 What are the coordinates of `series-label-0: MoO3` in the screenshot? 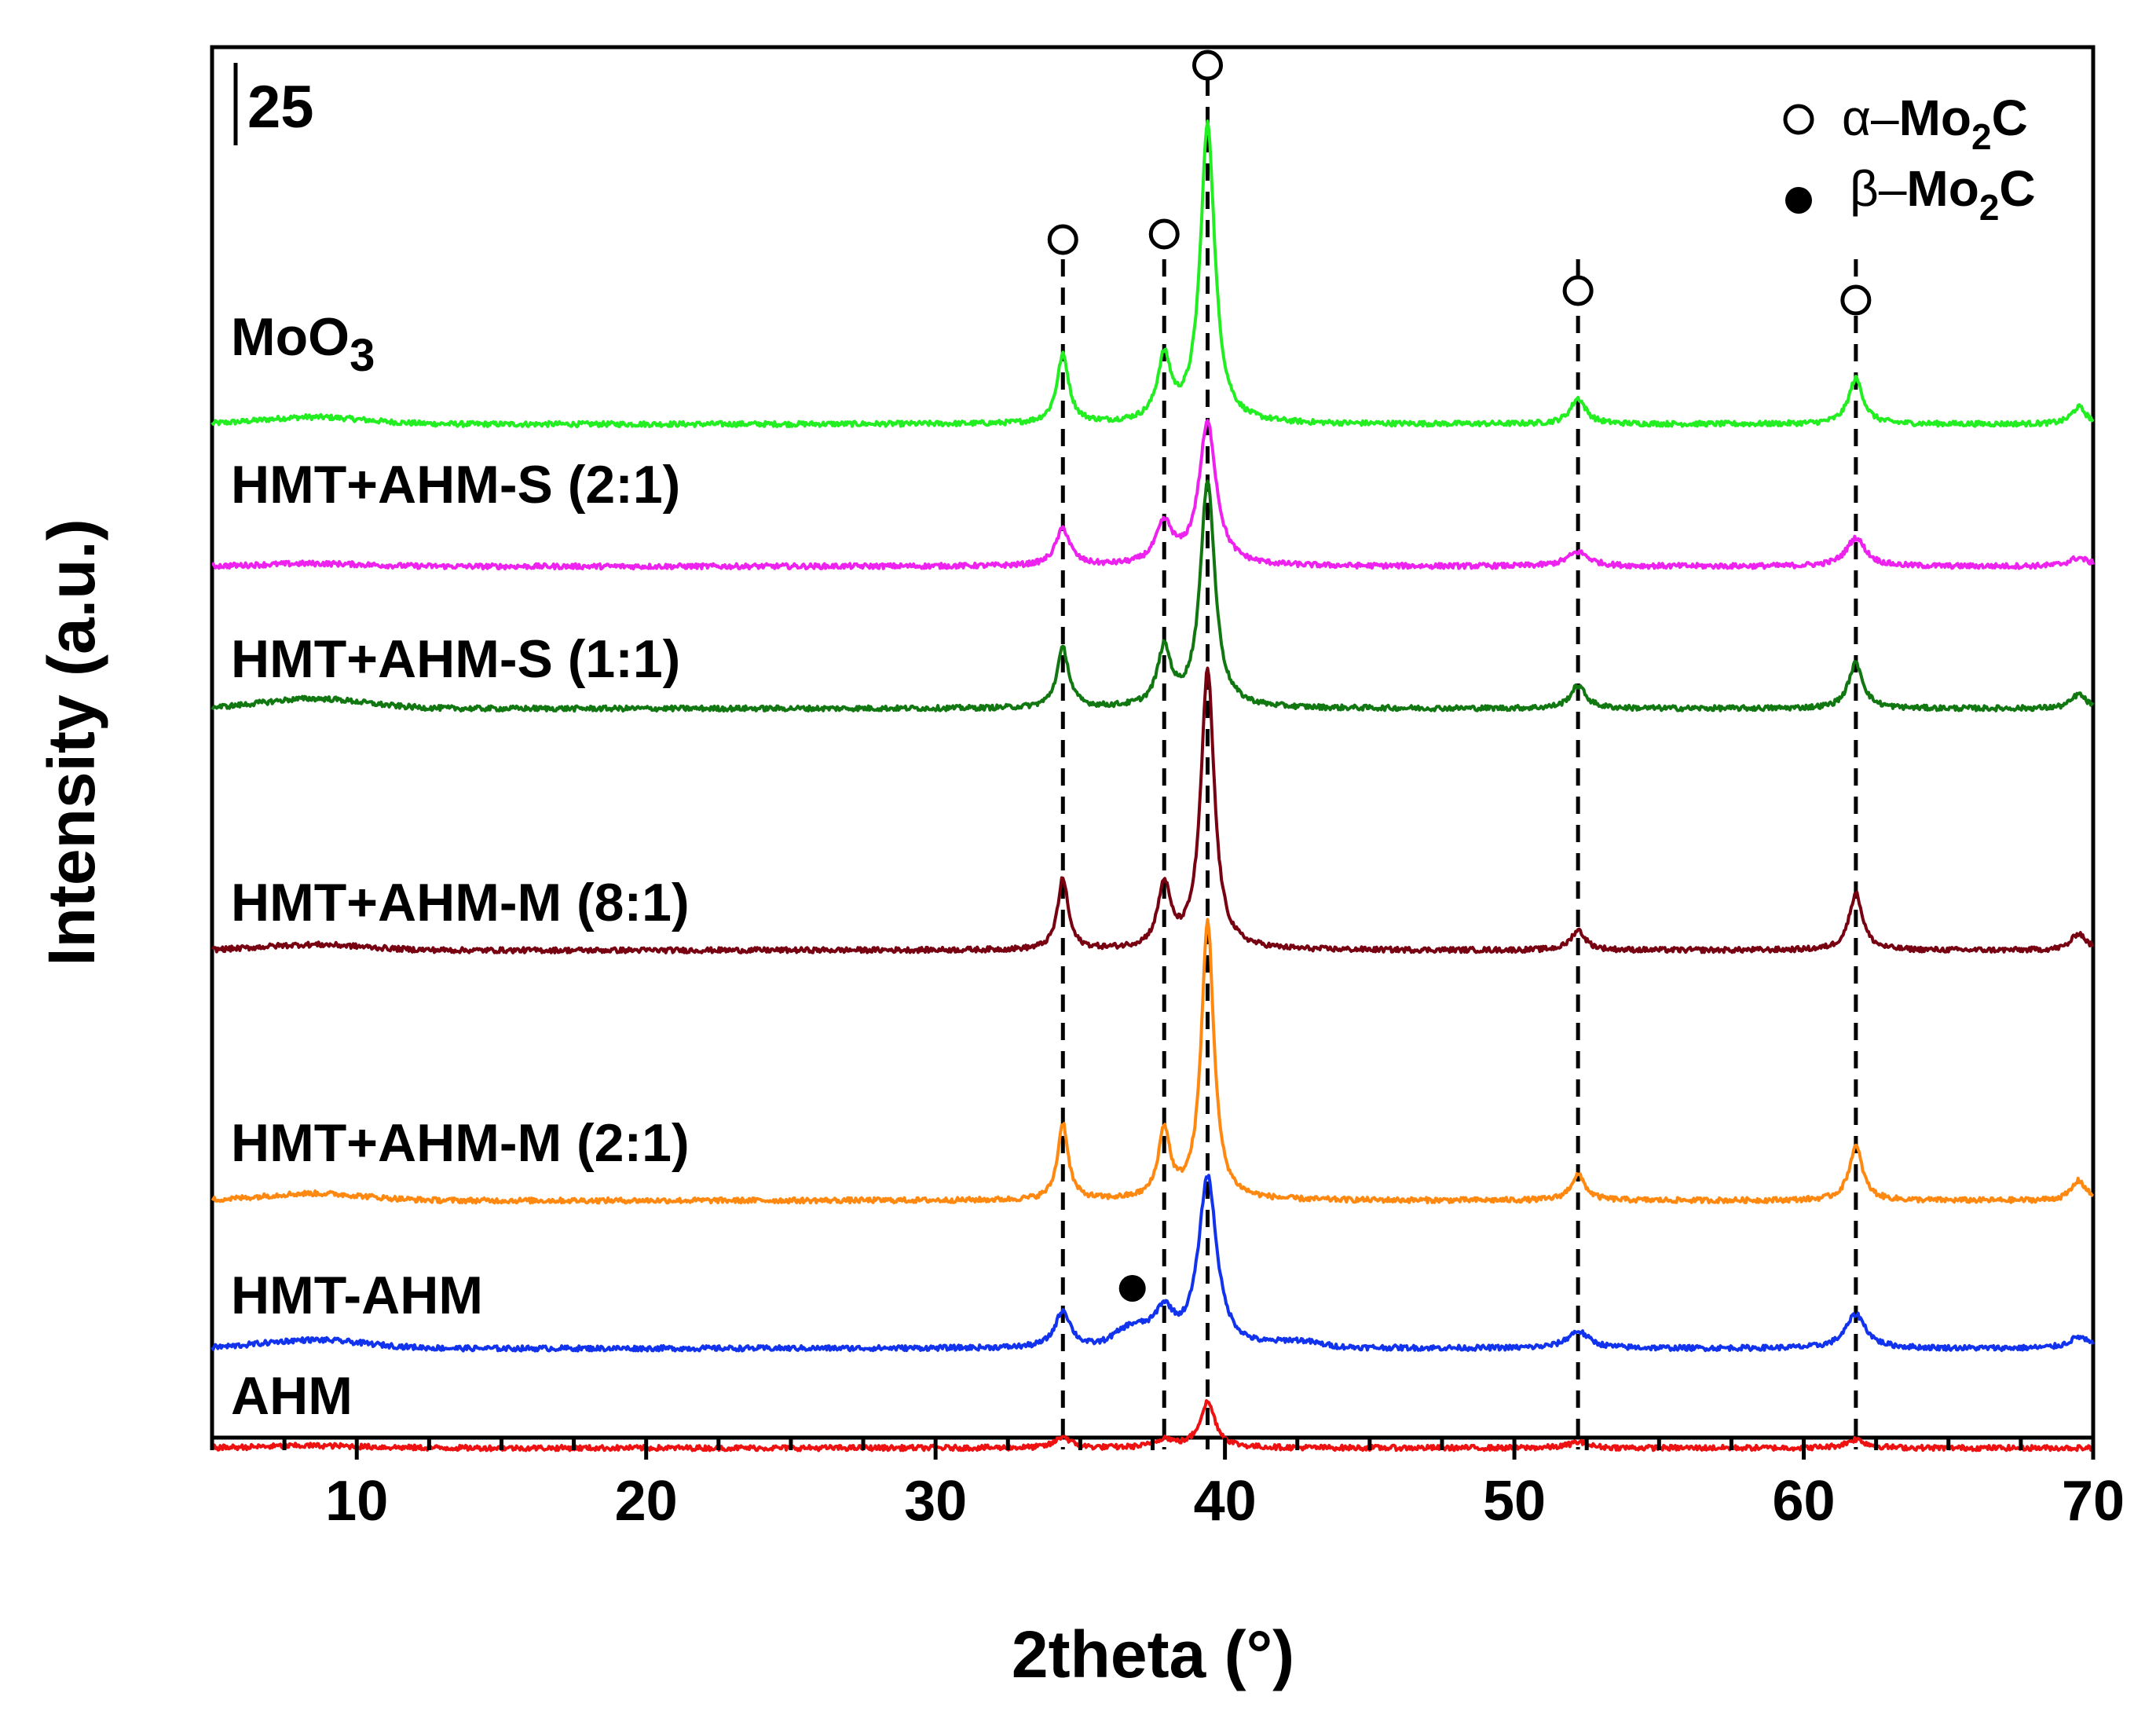 It's located at (303, 344).